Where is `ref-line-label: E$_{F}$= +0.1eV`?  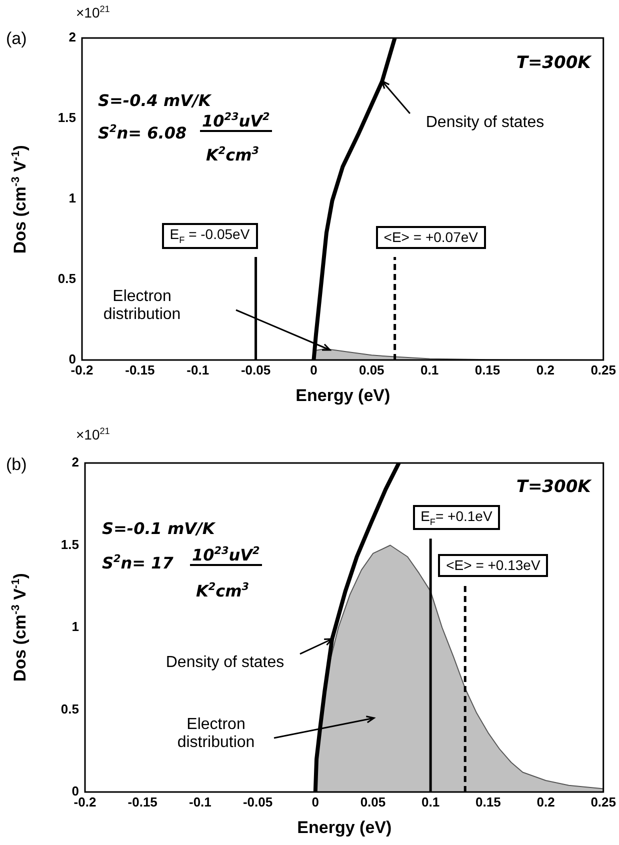 ref-line-label: E$_{F}$= +0.1eV is located at coordinates (456, 517).